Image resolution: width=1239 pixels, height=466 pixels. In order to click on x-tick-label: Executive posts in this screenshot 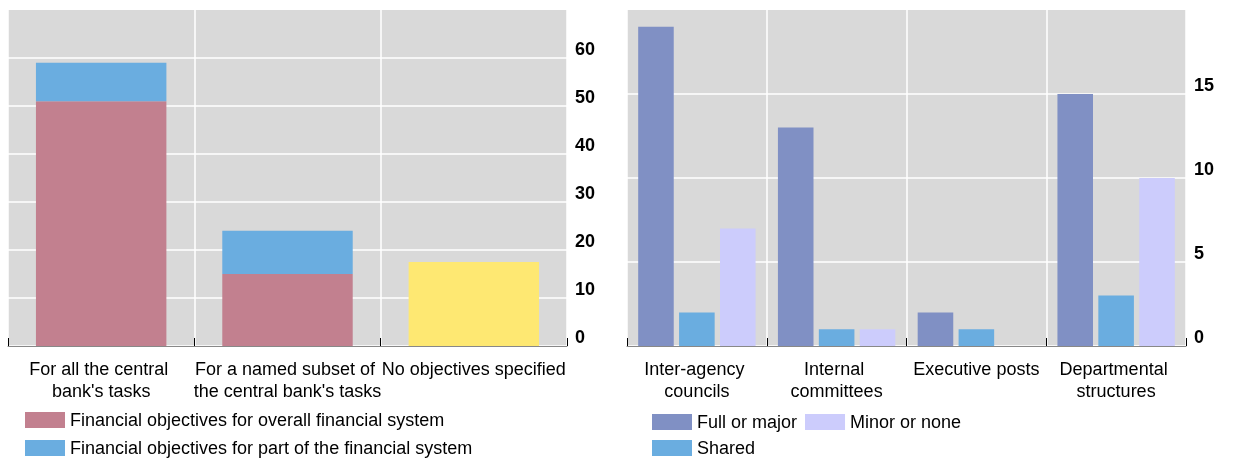, I will do `click(976, 369)`.